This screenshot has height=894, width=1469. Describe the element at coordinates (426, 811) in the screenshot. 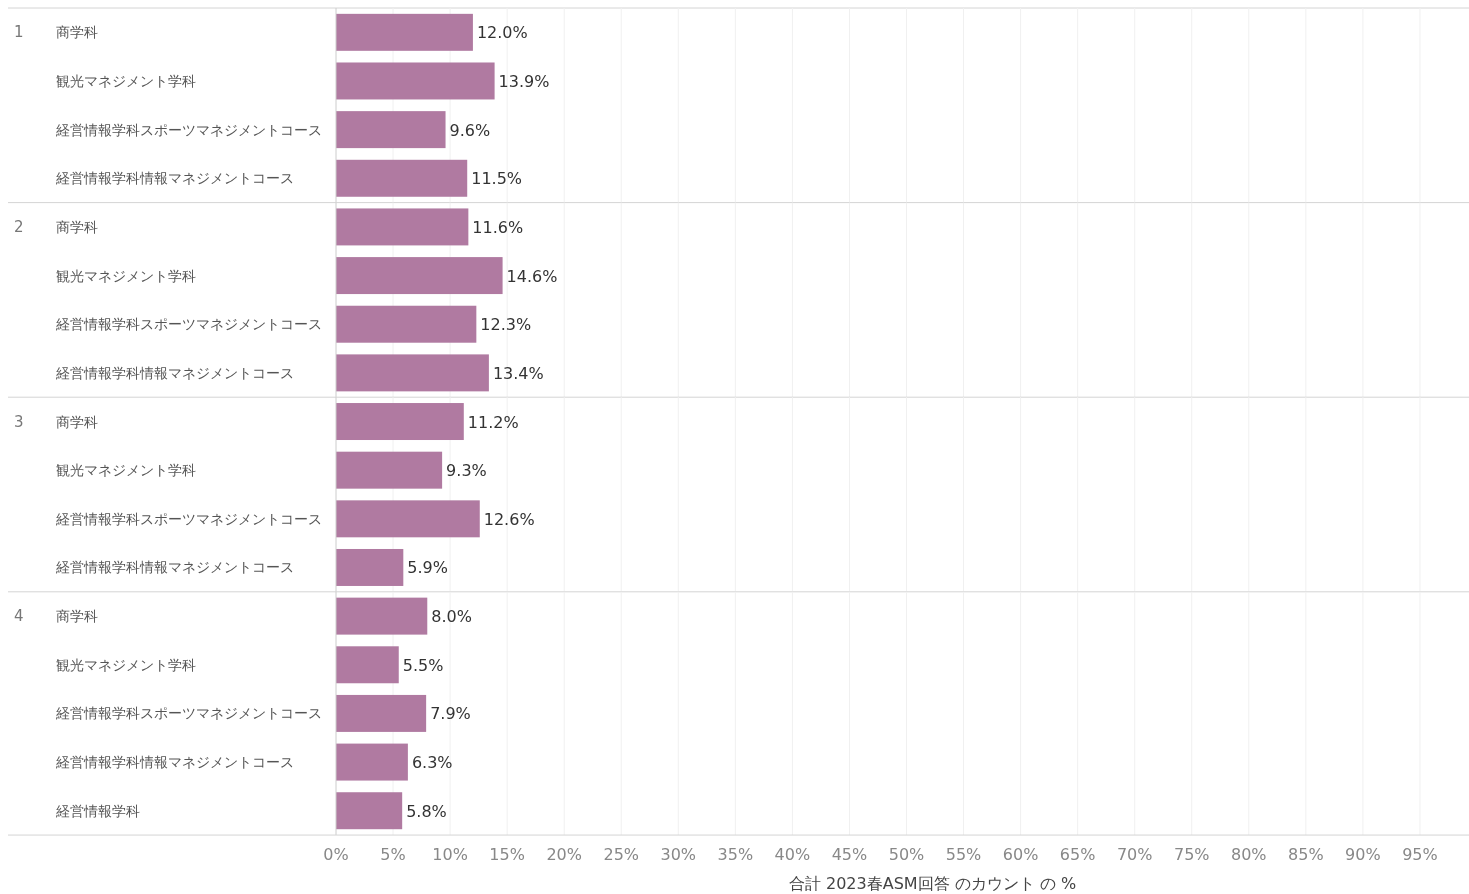

I see `data-label: 5.8%` at that location.